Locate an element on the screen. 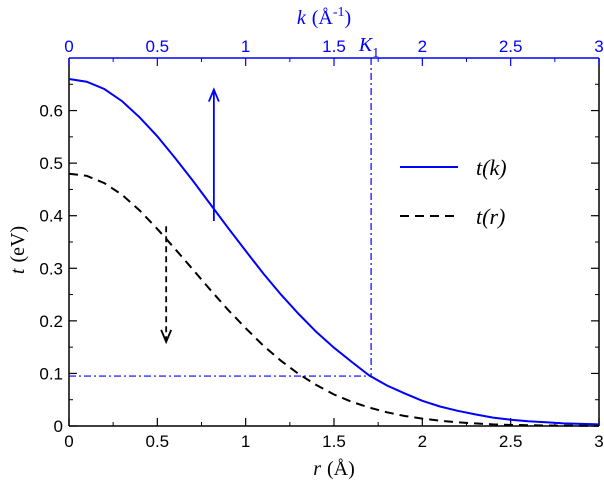  legend-label-tk: t(k) is located at coordinates (491, 167).